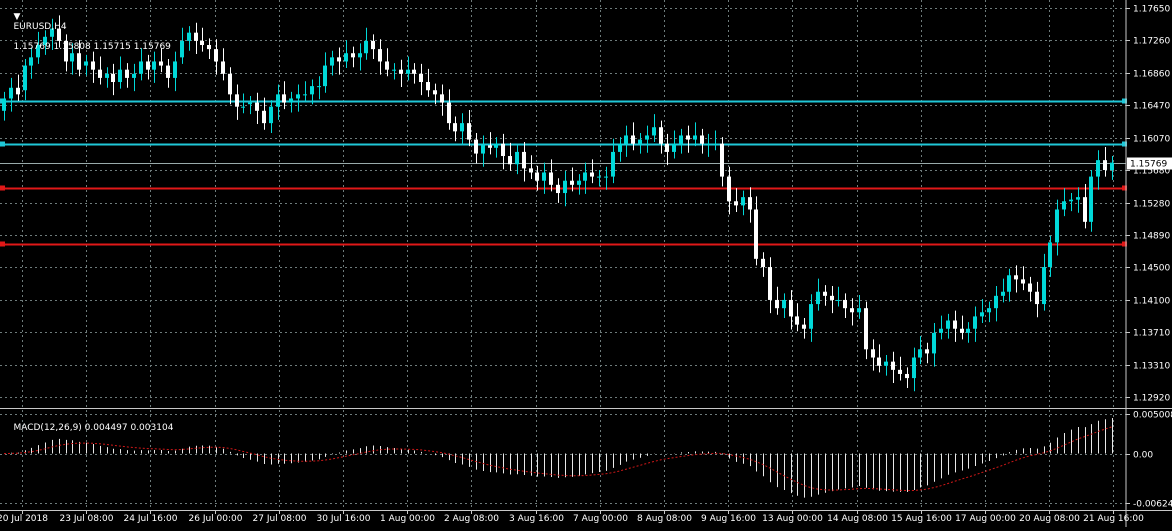 The image size is (1172, 531). What do you see at coordinates (558, 457) in the screenshot?
I see `macd-histogram` at bounding box center [558, 457].